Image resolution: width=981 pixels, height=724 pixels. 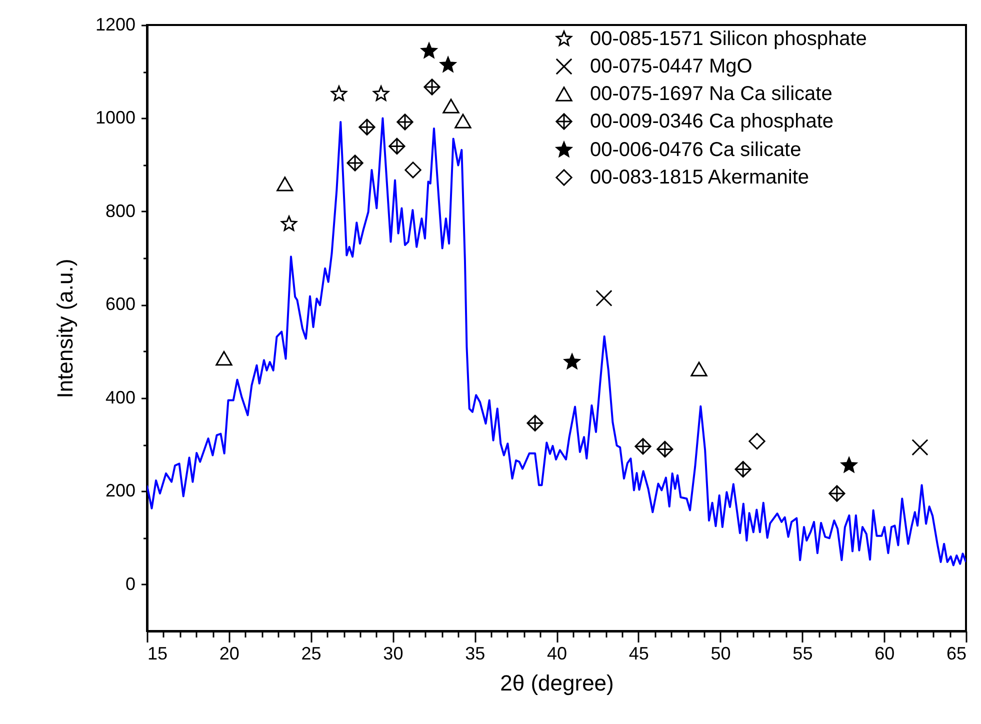 I want to click on x-tick-label: 35, so click(x=475, y=654).